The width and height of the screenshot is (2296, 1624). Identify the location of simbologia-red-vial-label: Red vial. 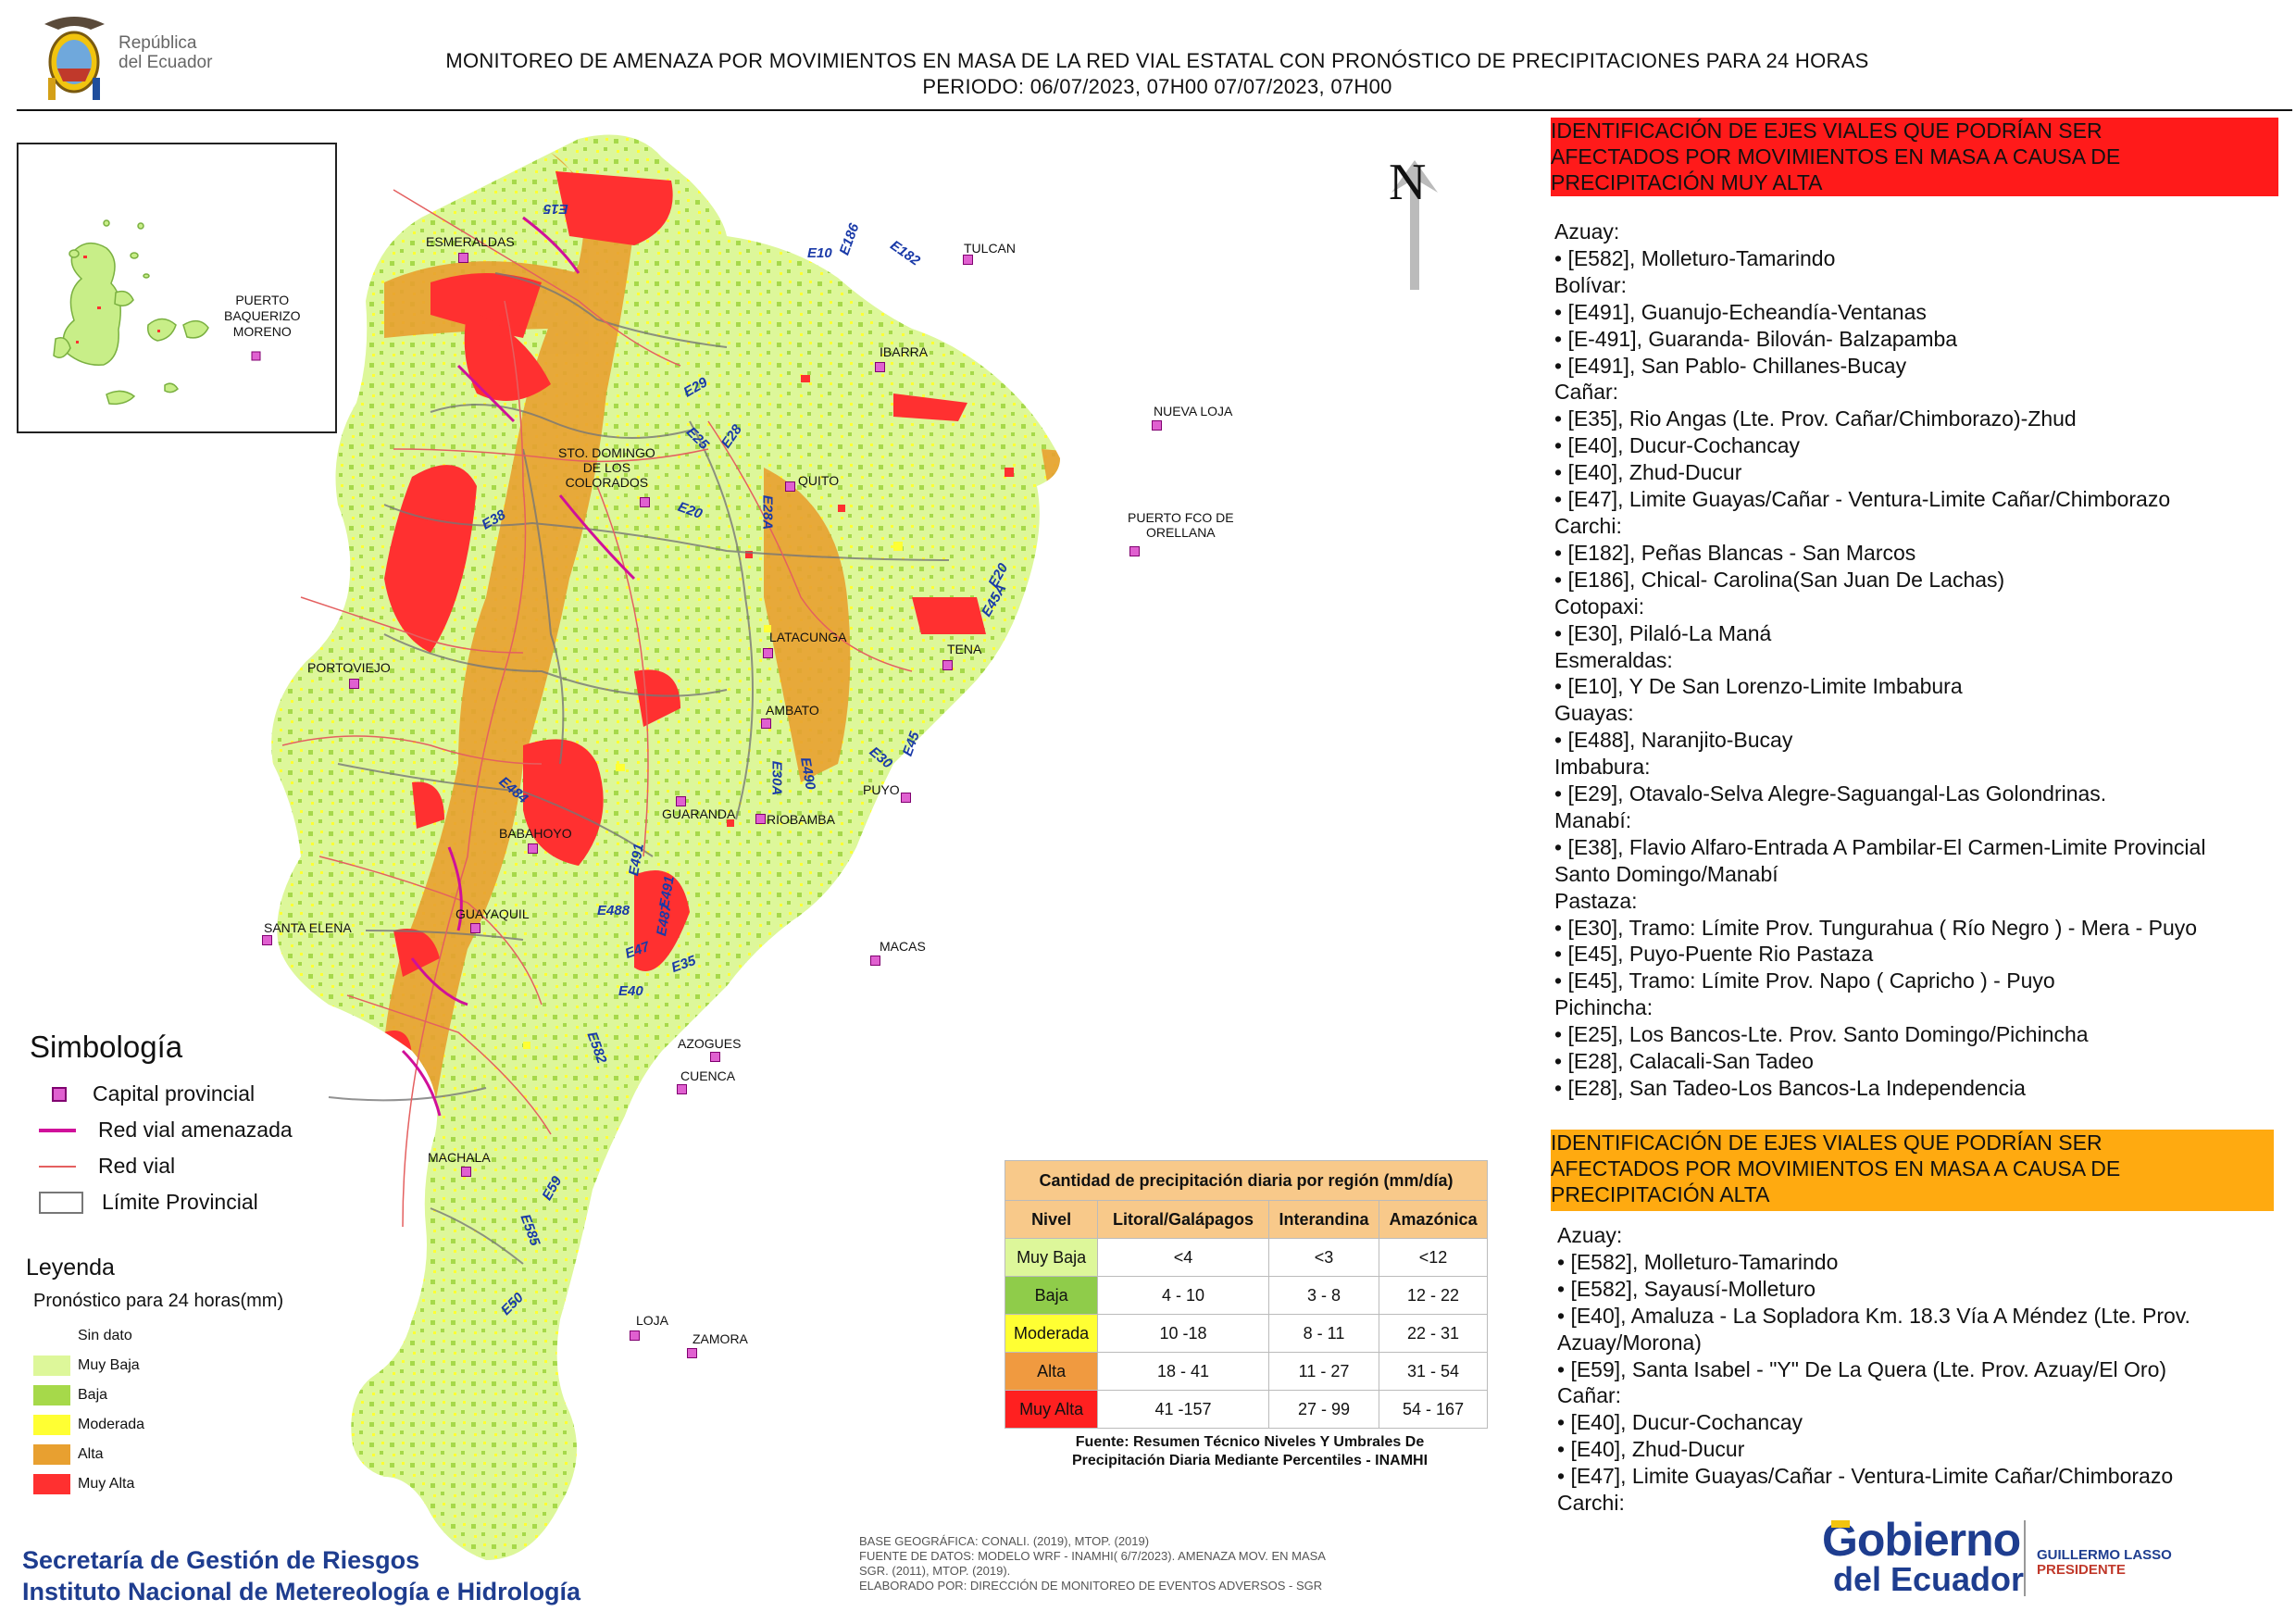
(137, 1166).